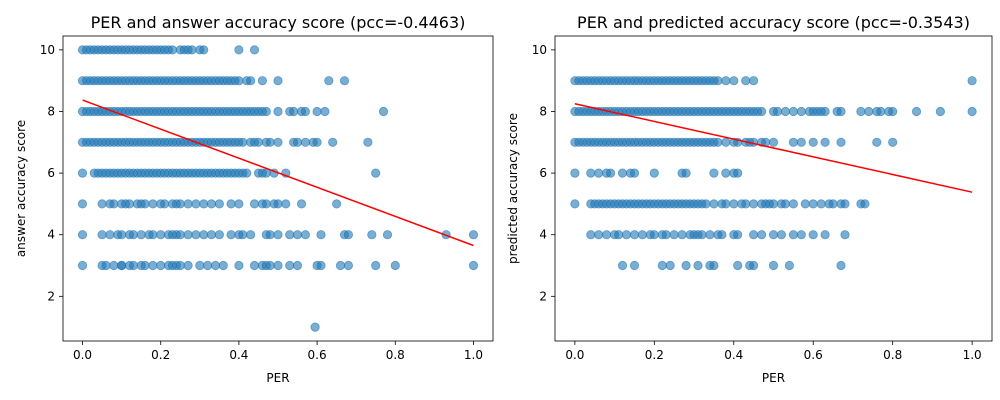 This screenshot has width=1000, height=400. What do you see at coordinates (278, 173) in the screenshot?
I see `regression-line` at bounding box center [278, 173].